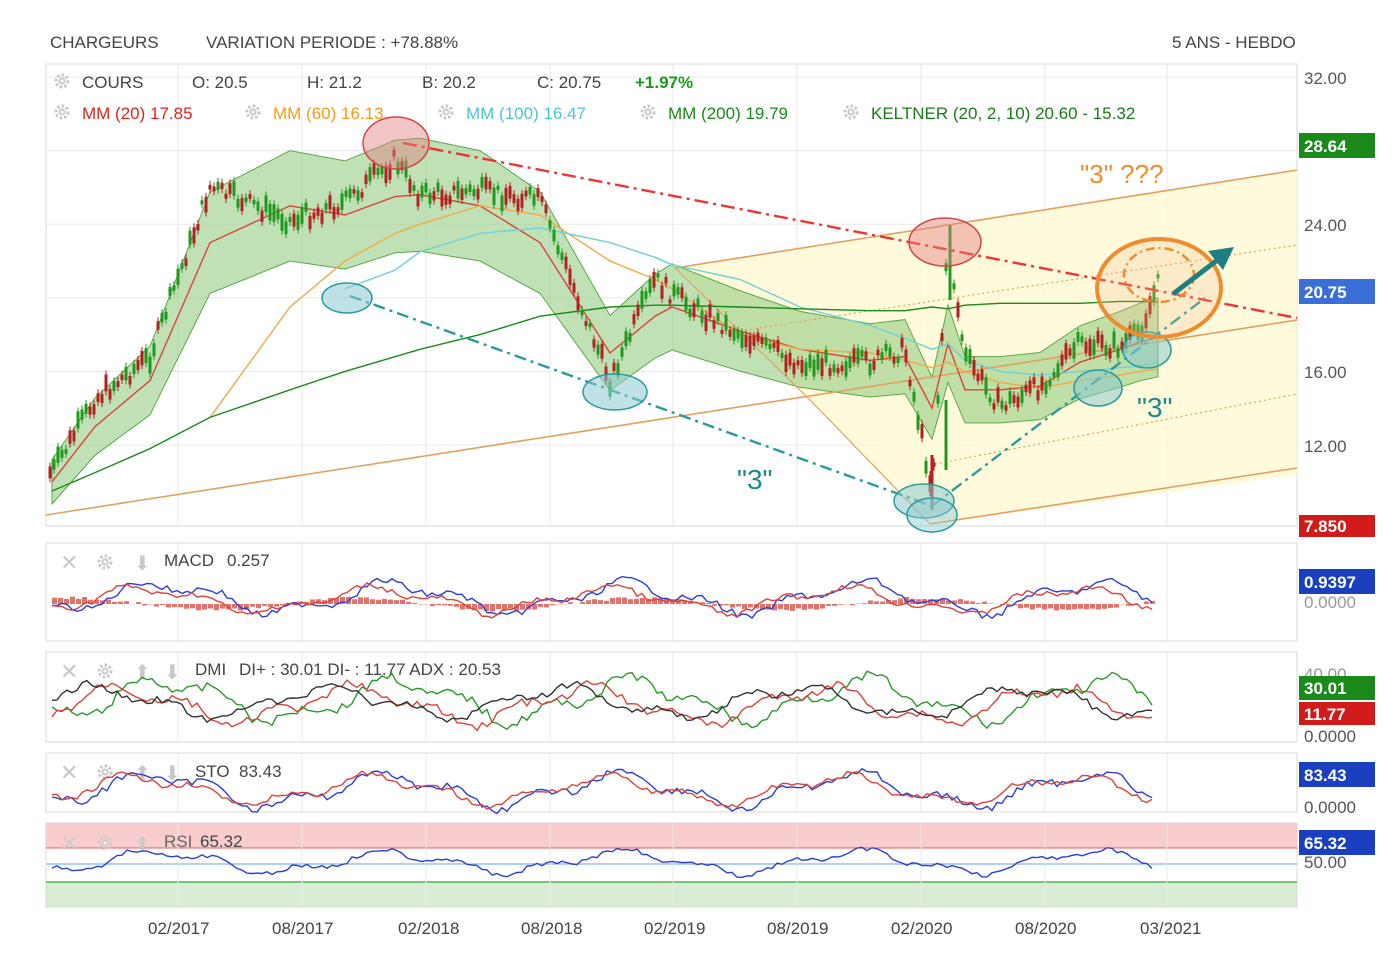  Describe the element at coordinates (1021, 287) in the screenshot. I see `pitchfork-median-upper` at that location.